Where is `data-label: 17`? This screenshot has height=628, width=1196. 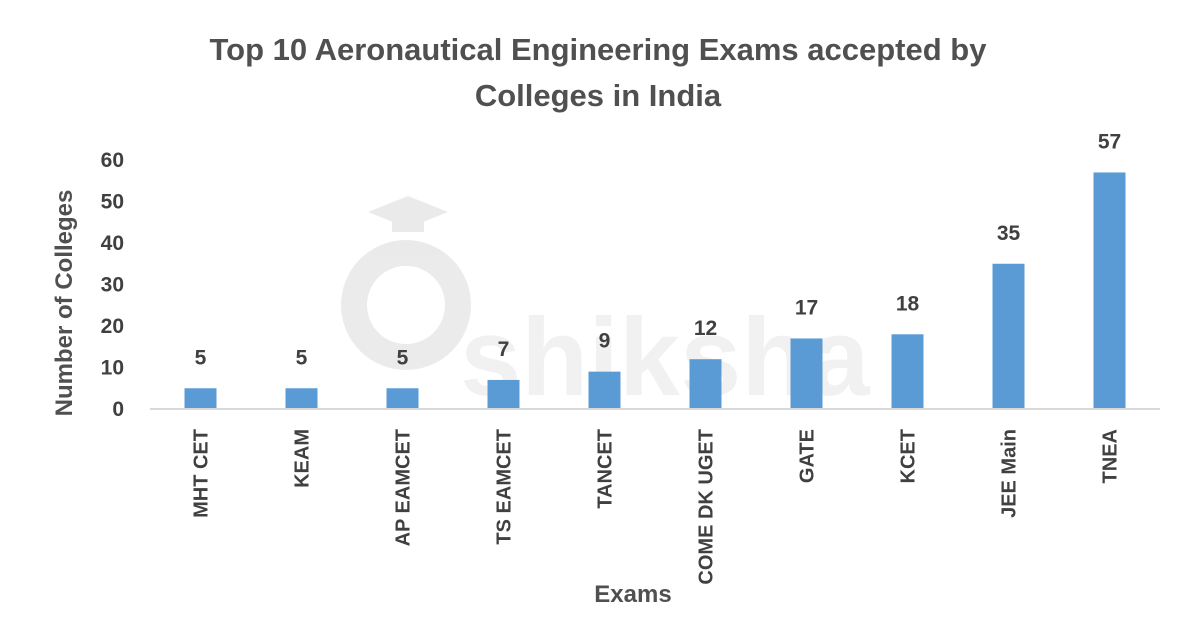
data-label: 17 is located at coordinates (806, 307).